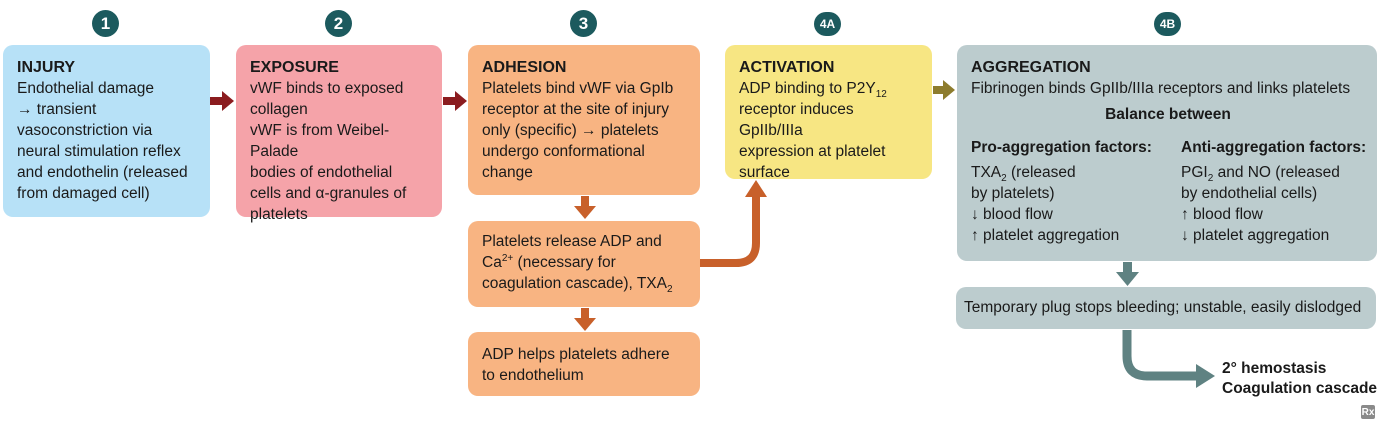 The height and width of the screenshot is (434, 1382). What do you see at coordinates (1045, 235) in the screenshot?
I see `pro-line: ↑ platelet aggregation` at bounding box center [1045, 235].